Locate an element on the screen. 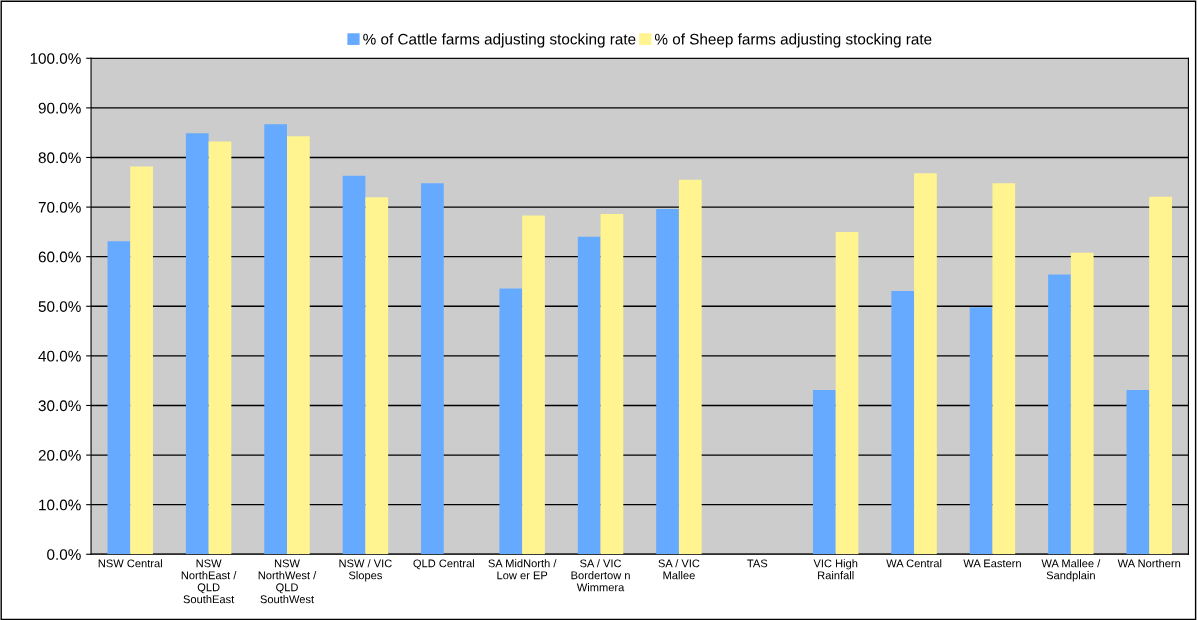 The height and width of the screenshot is (620, 1198). x-tick-label: SA / VIC Bordertow n Wimmera is located at coordinates (600, 575).